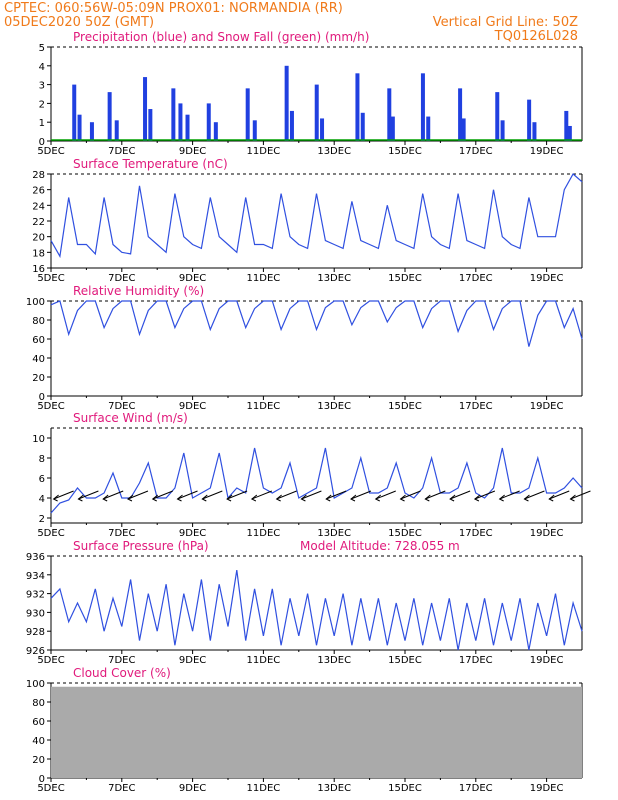 The height and width of the screenshot is (800, 618). Describe the element at coordinates (38, 269) in the screenshot. I see `temp-ytick-label: 16` at that location.